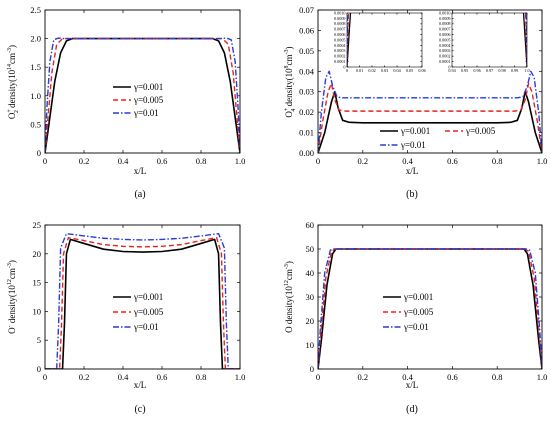 Image resolution: width=550 pixels, height=426 pixels. I want to click on panel-b-inset-2-y-tick-label: 0.0005, so click(445, 39).